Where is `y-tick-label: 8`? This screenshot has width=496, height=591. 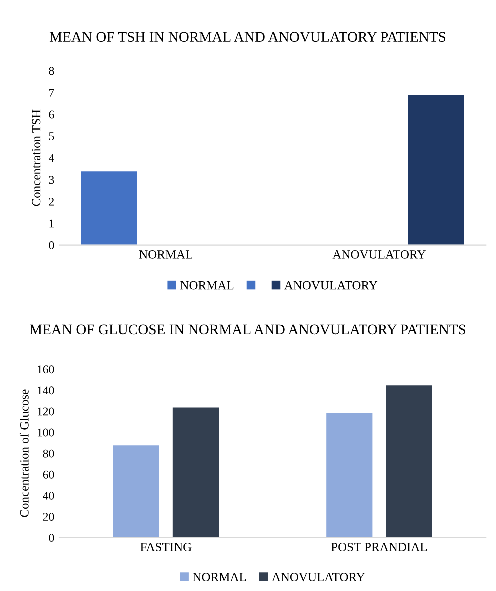
y-tick-label: 8 is located at coordinates (51, 71).